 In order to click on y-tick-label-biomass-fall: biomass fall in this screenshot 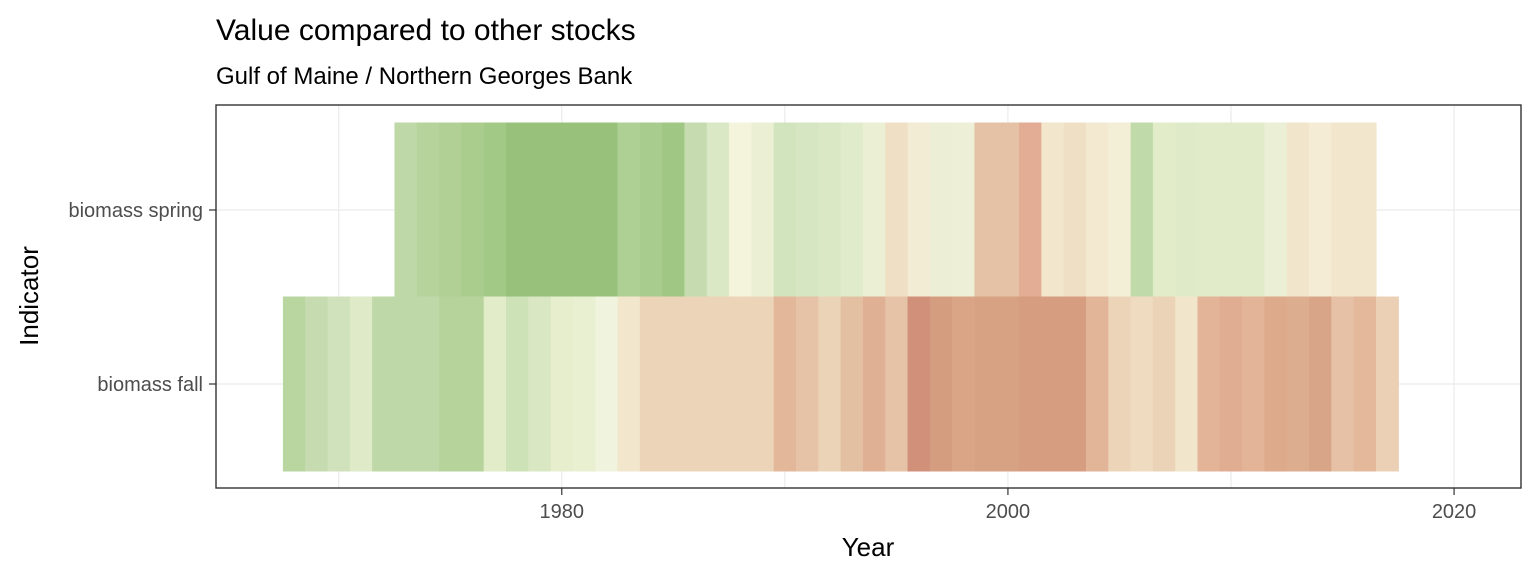, I will do `click(150, 385)`.